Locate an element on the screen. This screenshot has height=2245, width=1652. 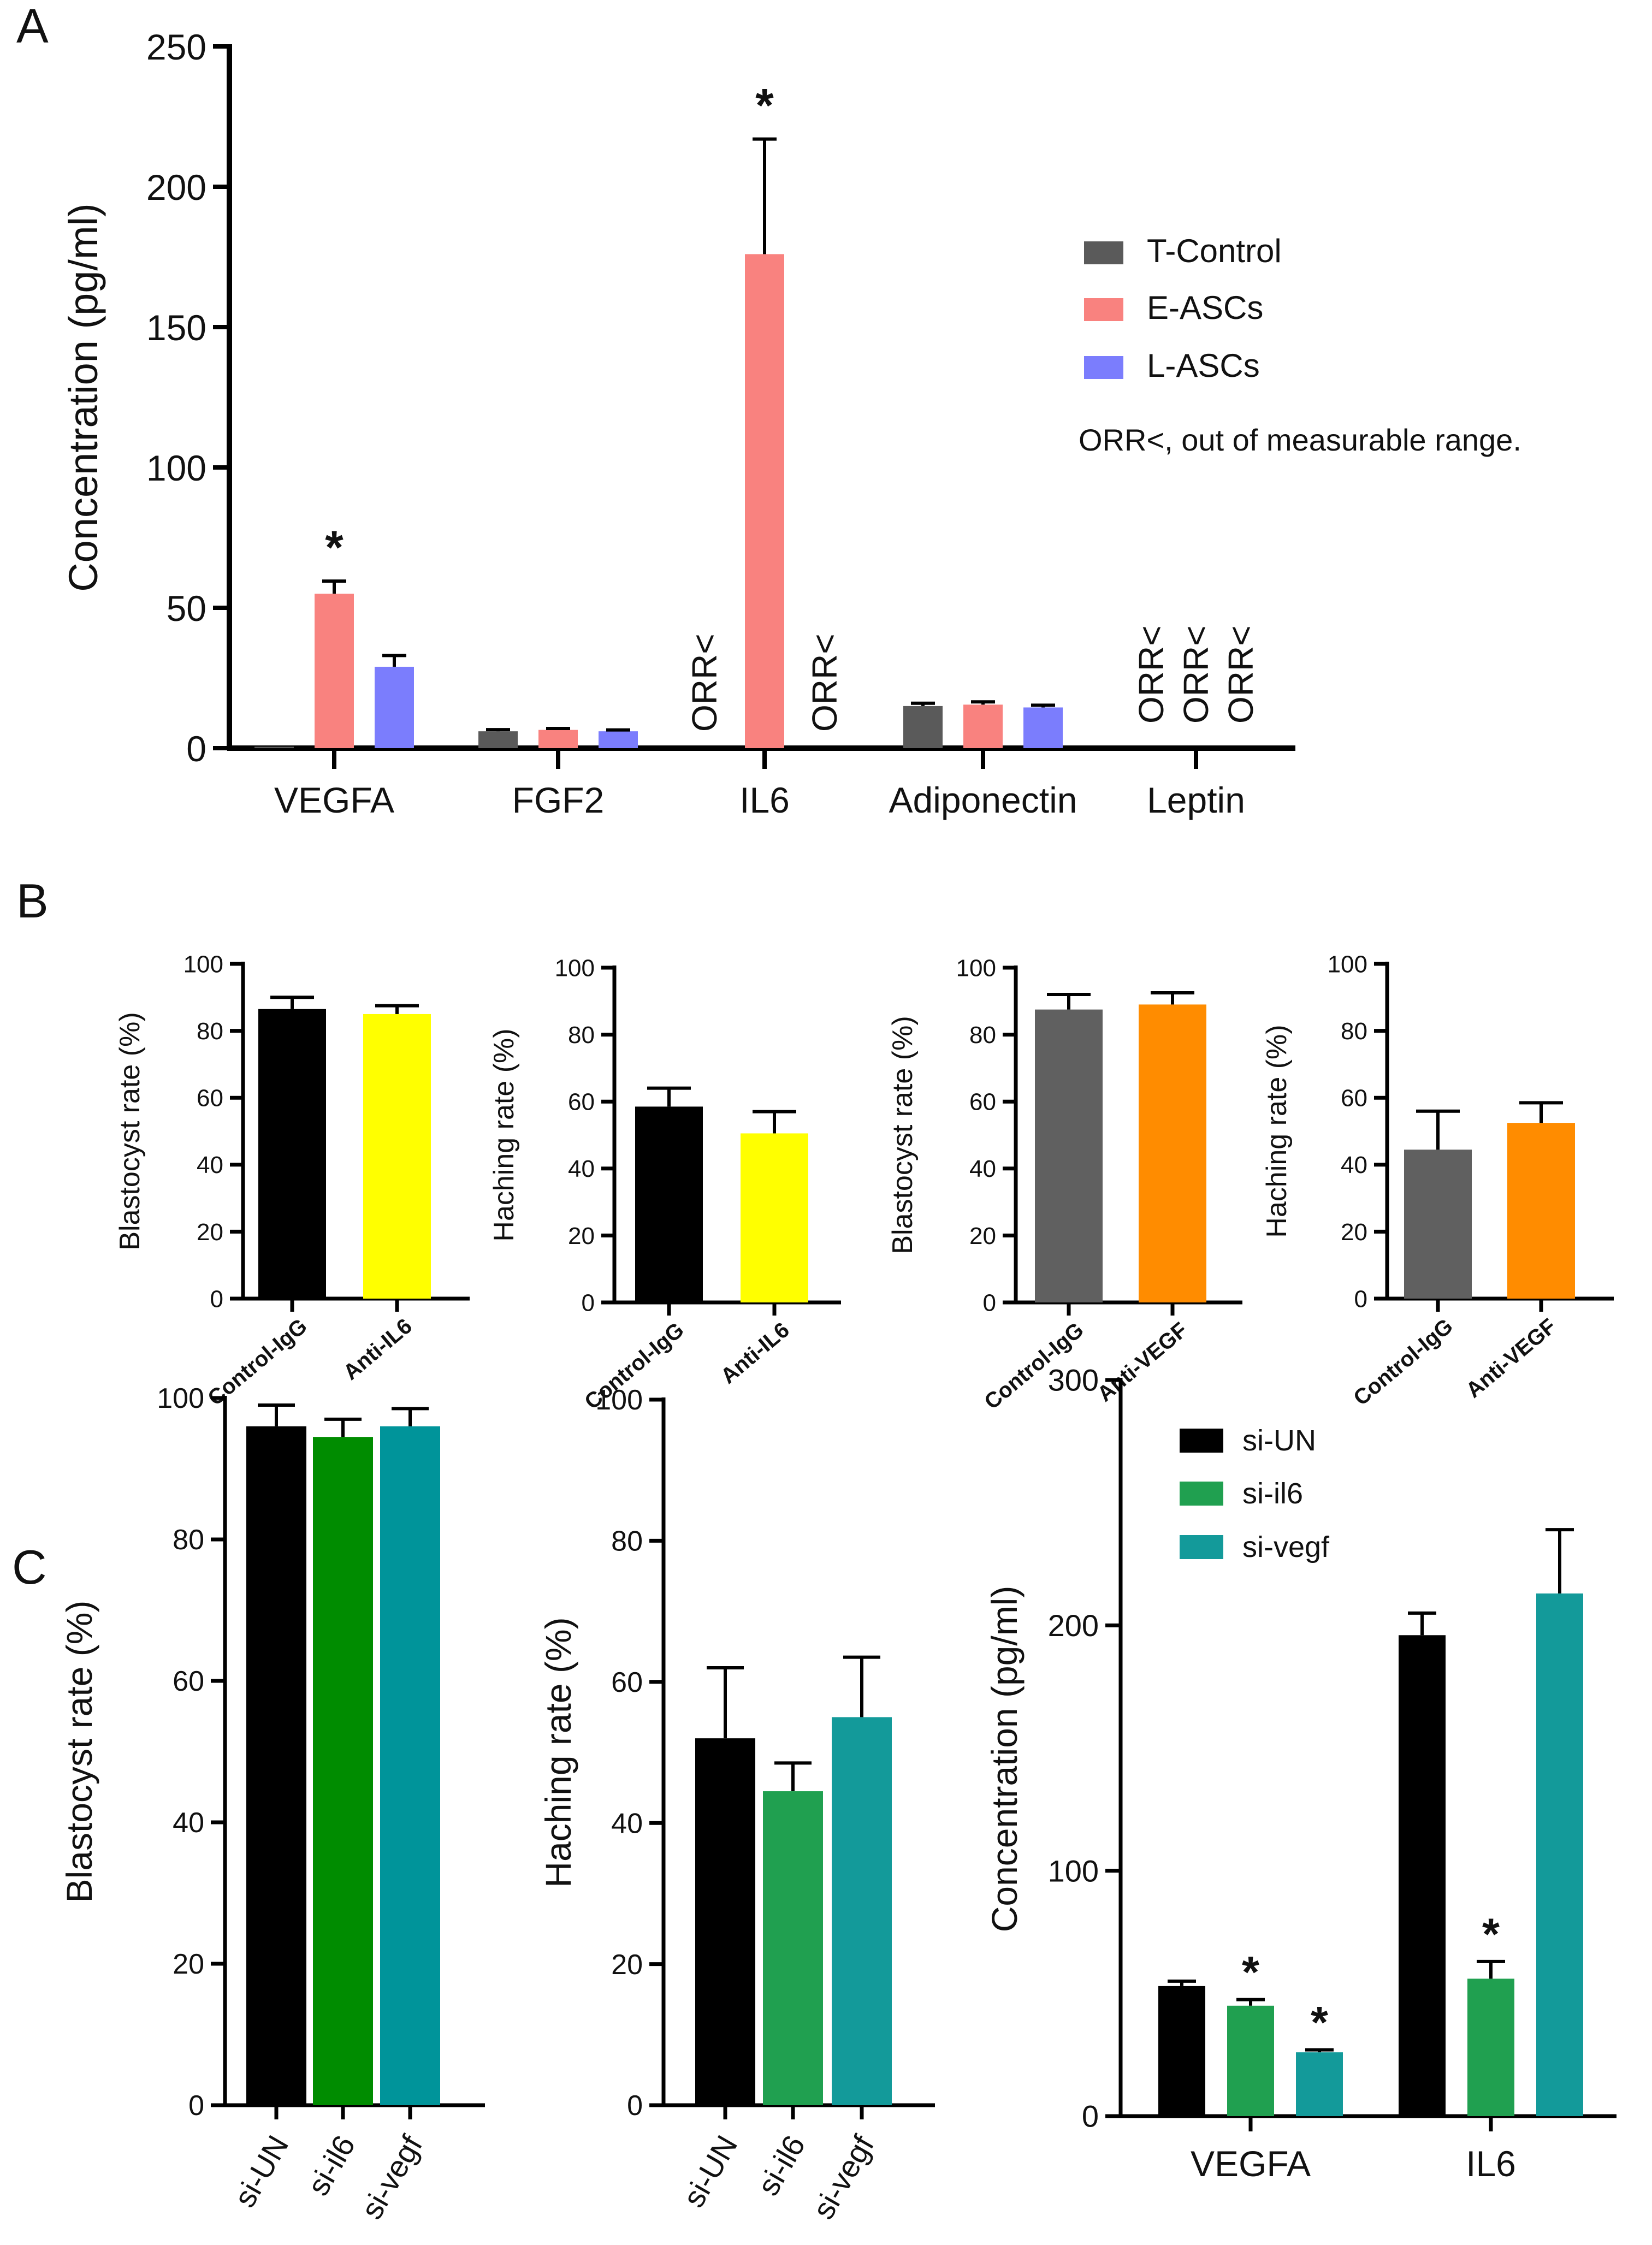
x-tick-label: Adiponectin is located at coordinates (983, 800).